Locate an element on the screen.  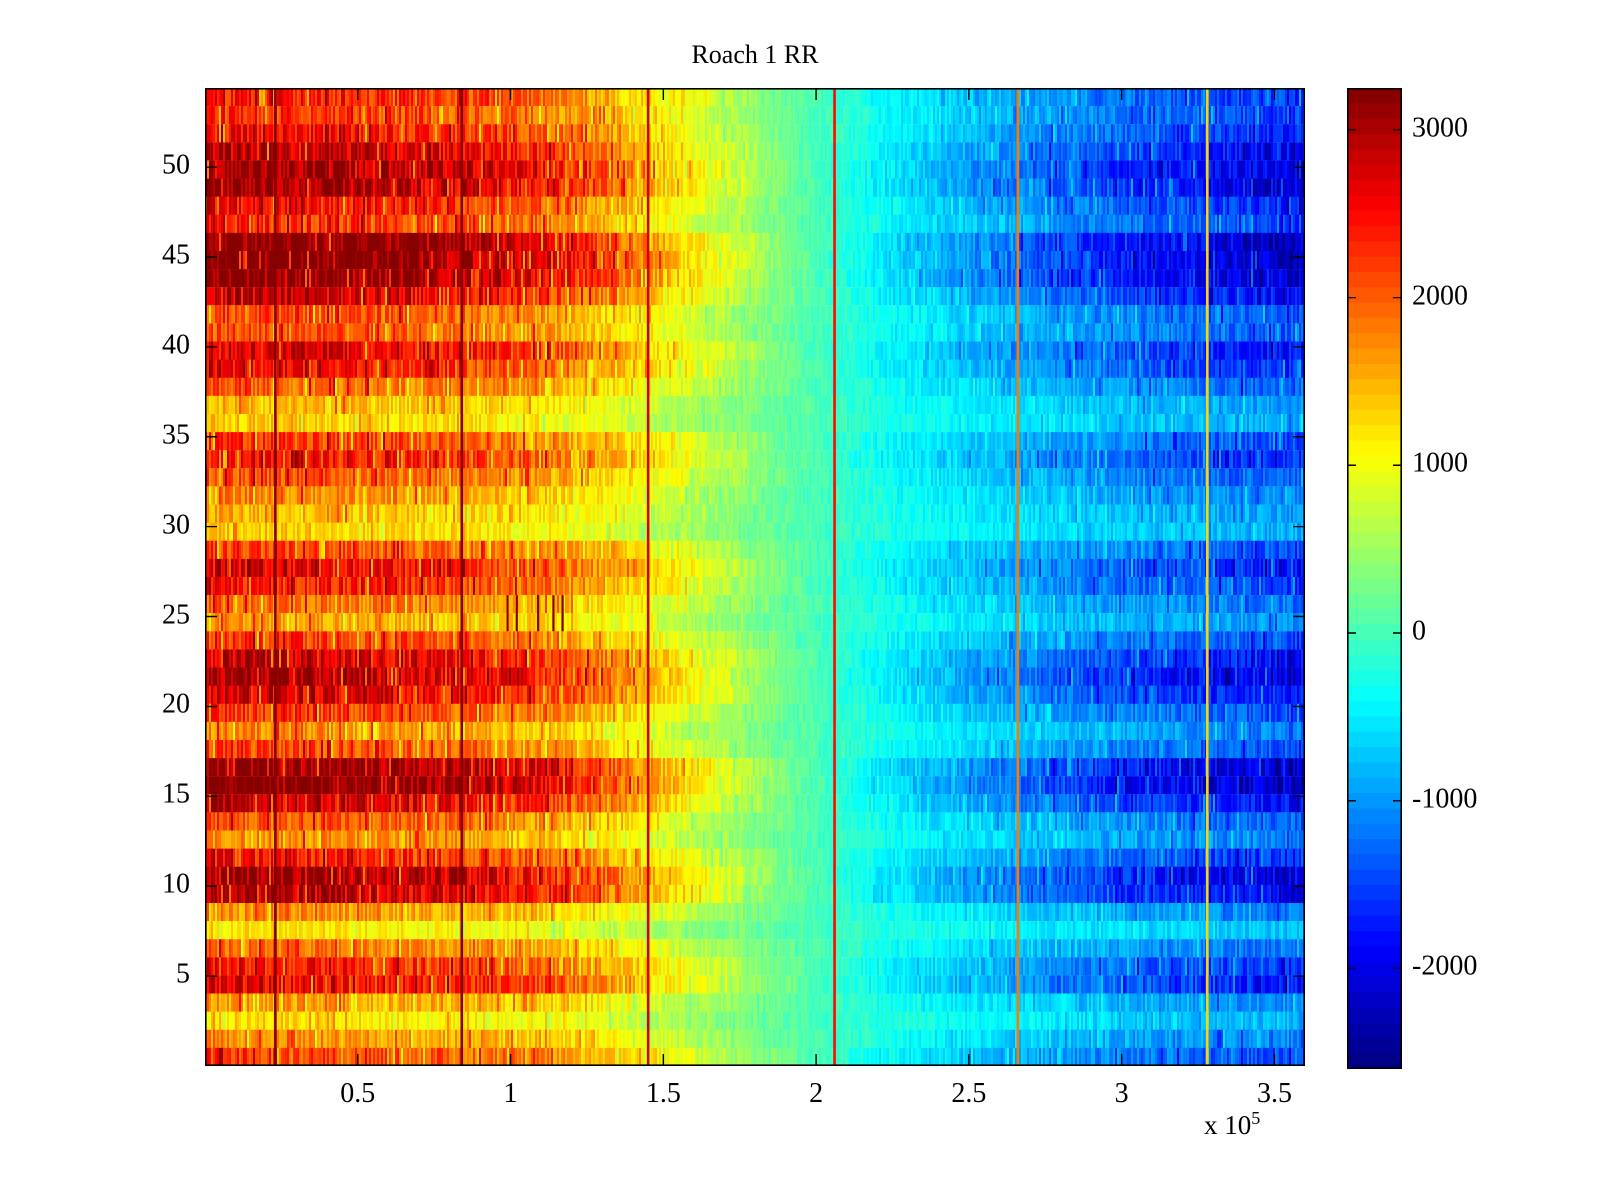
x-tick-label: 3.5 is located at coordinates (1274, 1093).